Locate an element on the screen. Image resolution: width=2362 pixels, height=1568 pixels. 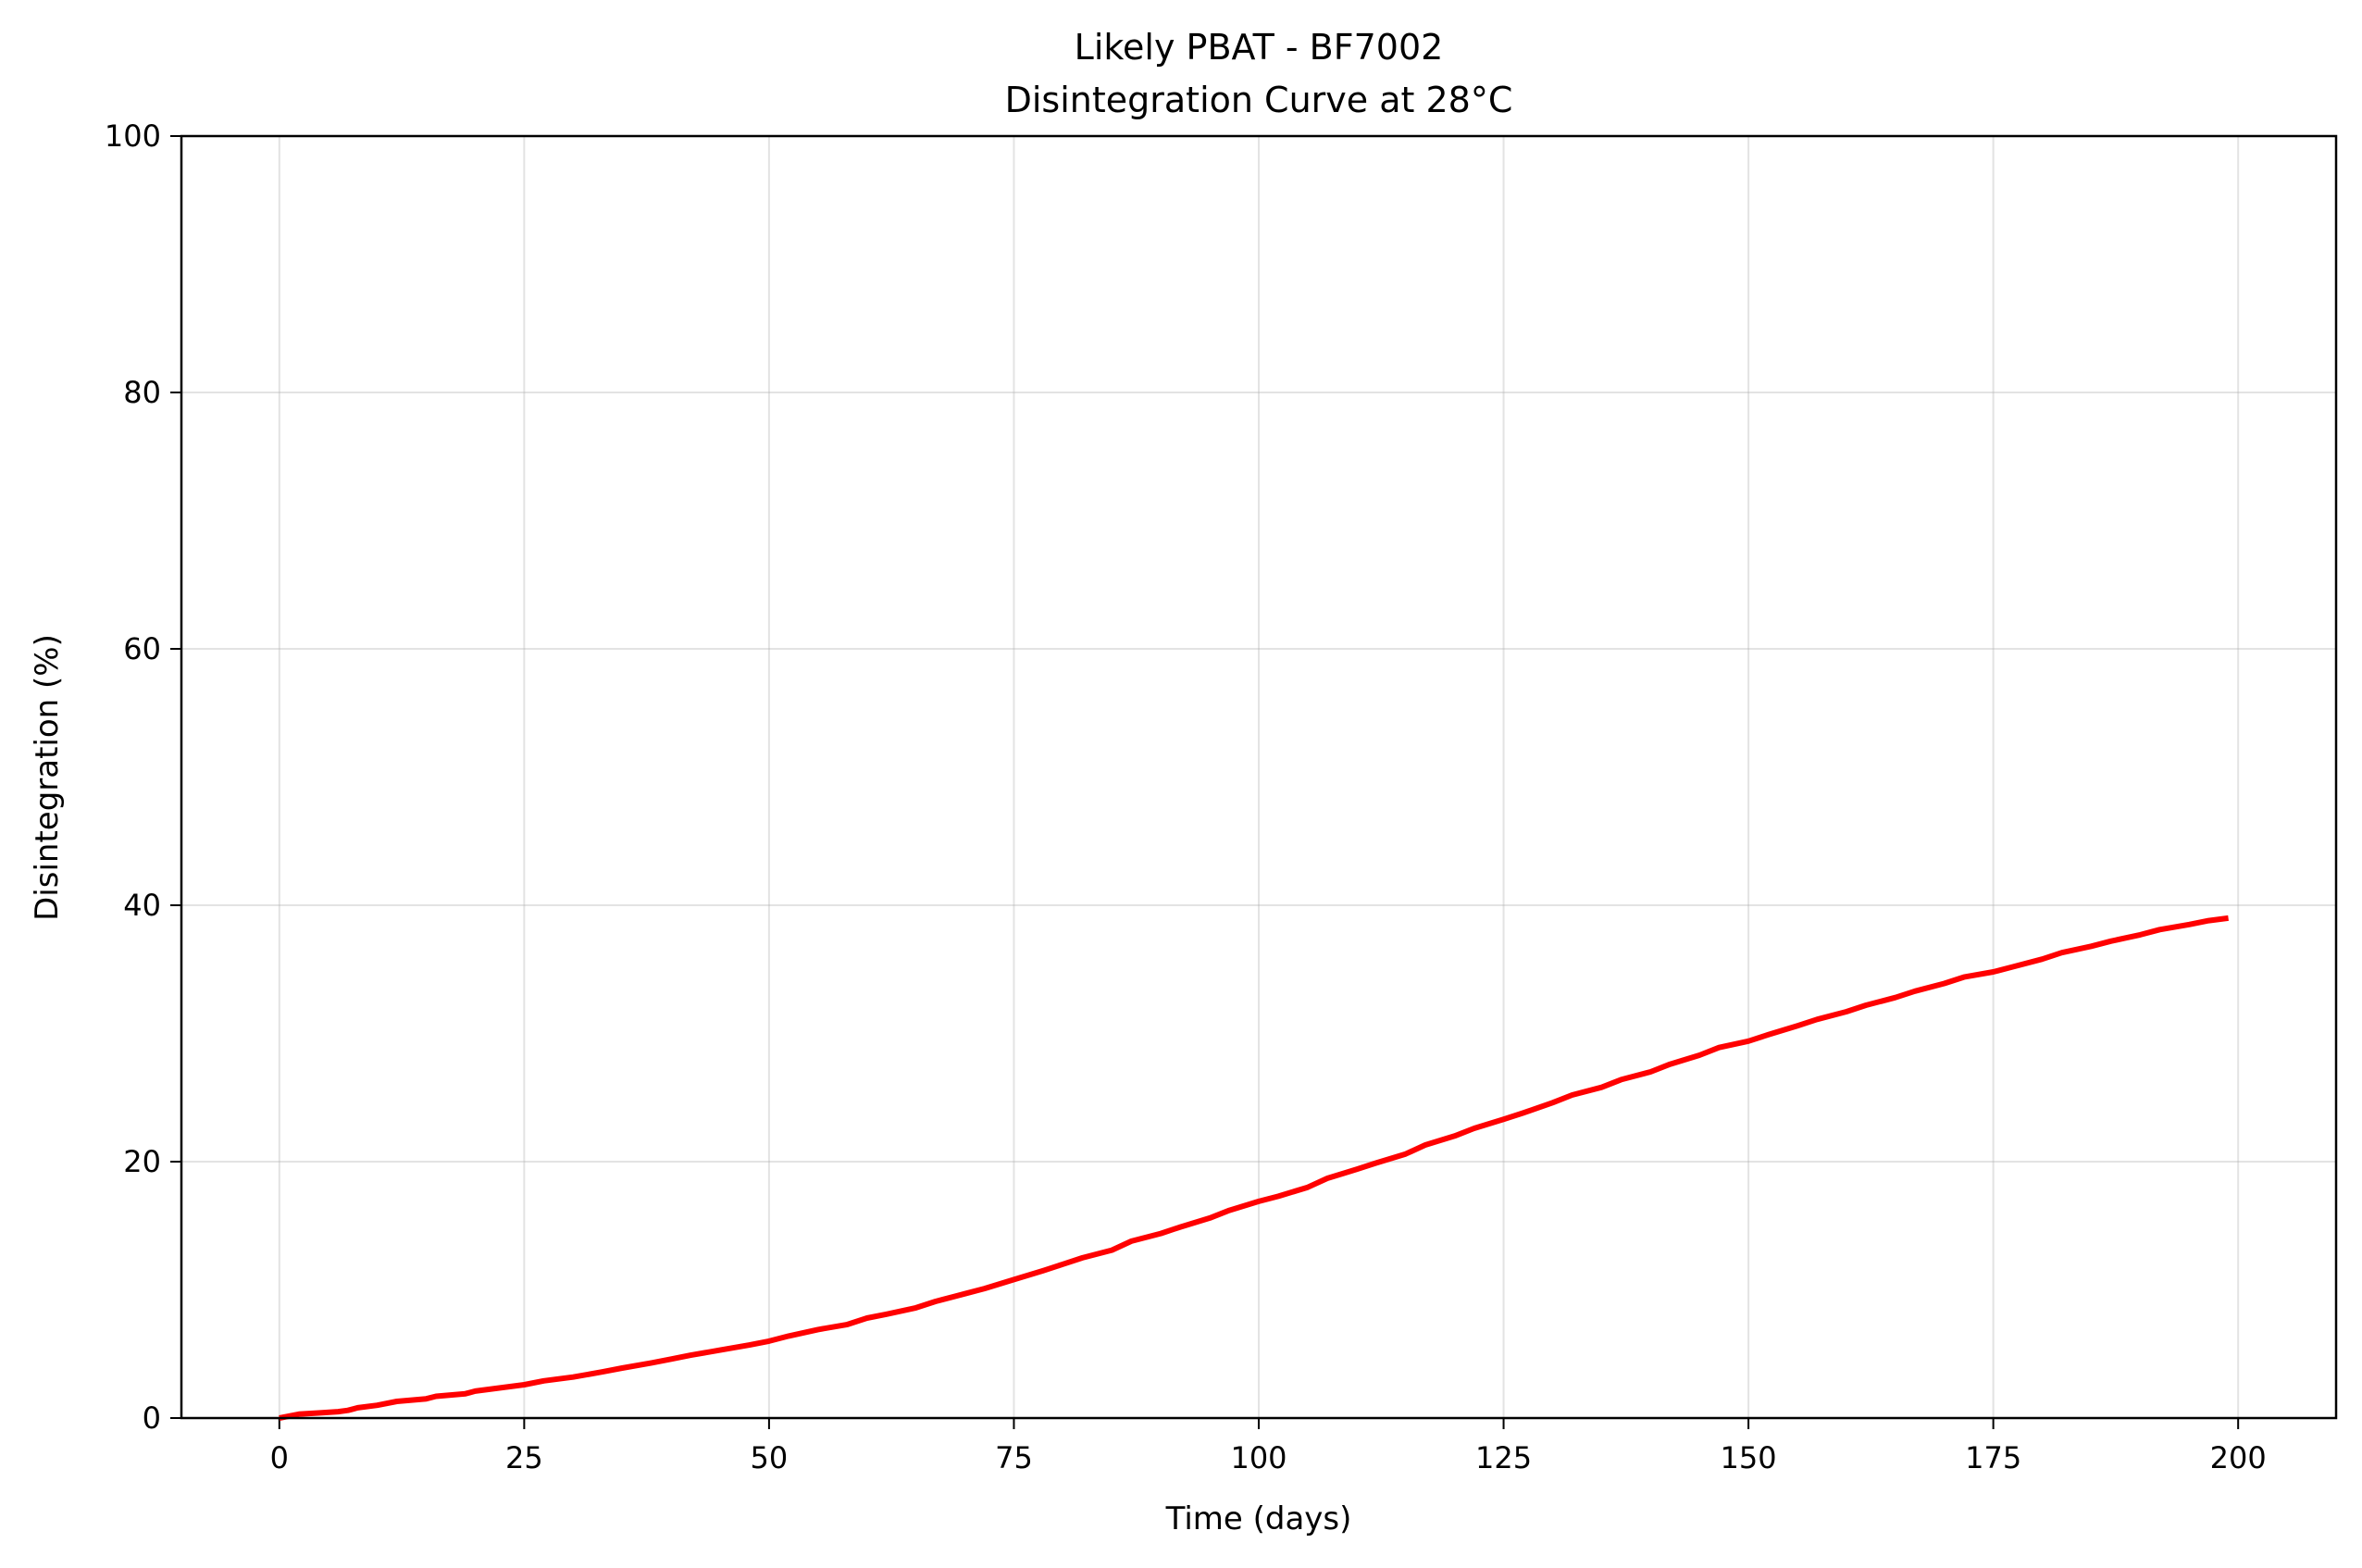
x-tick-label: 50 is located at coordinates (770, 1457).